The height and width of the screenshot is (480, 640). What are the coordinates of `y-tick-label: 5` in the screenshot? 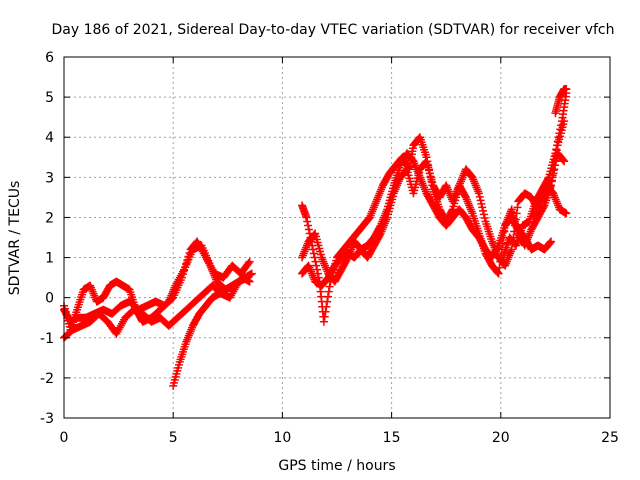 It's located at (49, 98).